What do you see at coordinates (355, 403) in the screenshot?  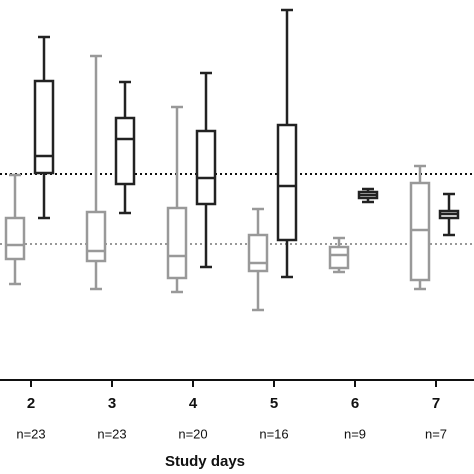 I see `x-tick-label: 6` at bounding box center [355, 403].